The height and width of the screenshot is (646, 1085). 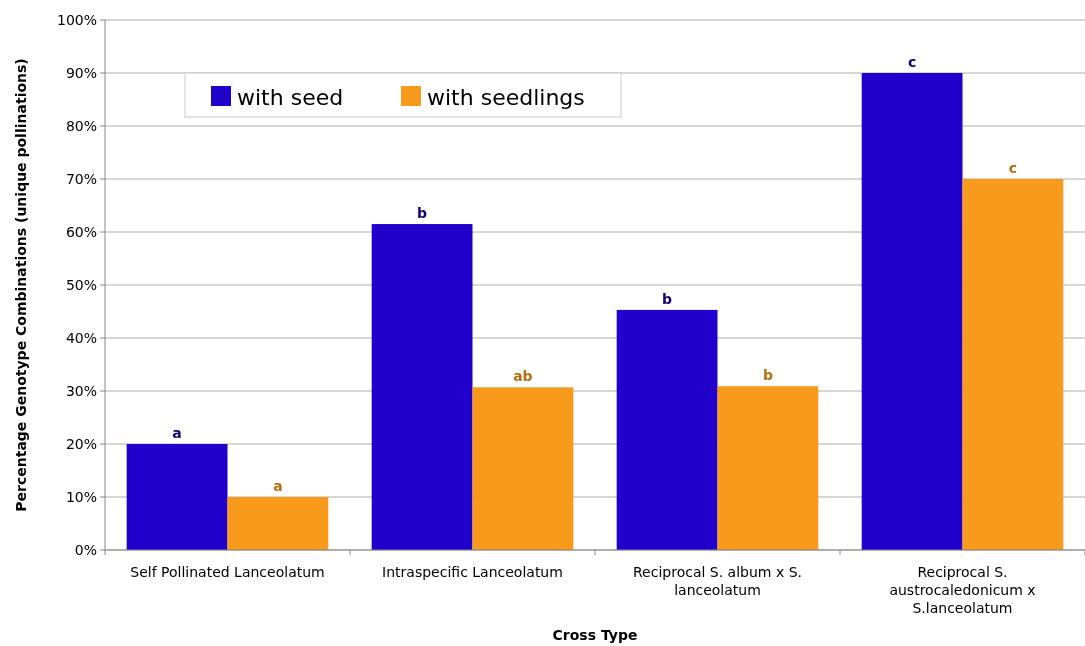 I want to click on y-tick-label: 80%, so click(x=81, y=125).